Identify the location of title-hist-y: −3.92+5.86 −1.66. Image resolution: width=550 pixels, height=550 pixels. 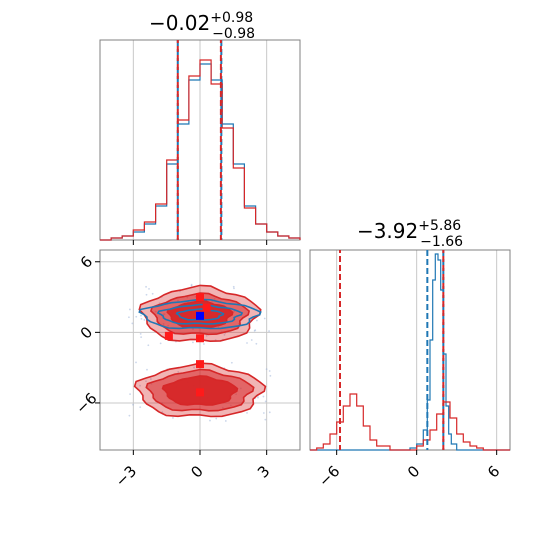
(410, 234).